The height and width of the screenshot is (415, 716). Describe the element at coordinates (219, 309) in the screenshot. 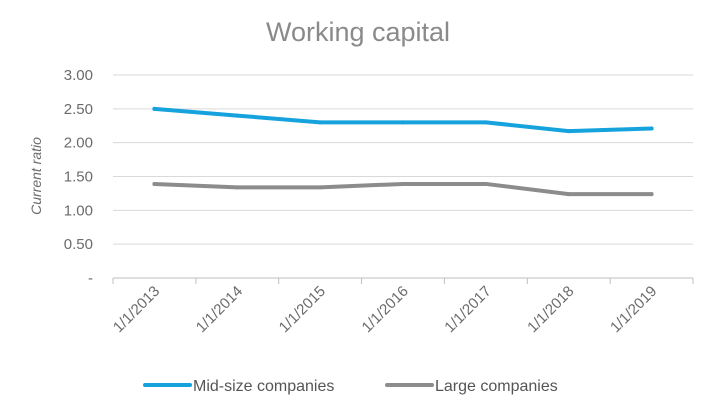

I see `x-tick-label: 1/1/2014` at that location.